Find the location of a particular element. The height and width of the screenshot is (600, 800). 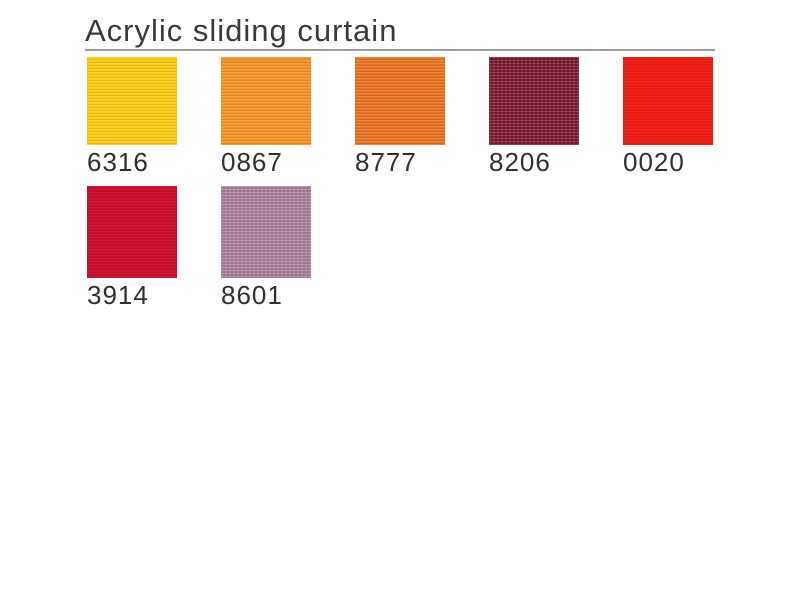

swatch-cell: 3914 is located at coordinates (132, 248).